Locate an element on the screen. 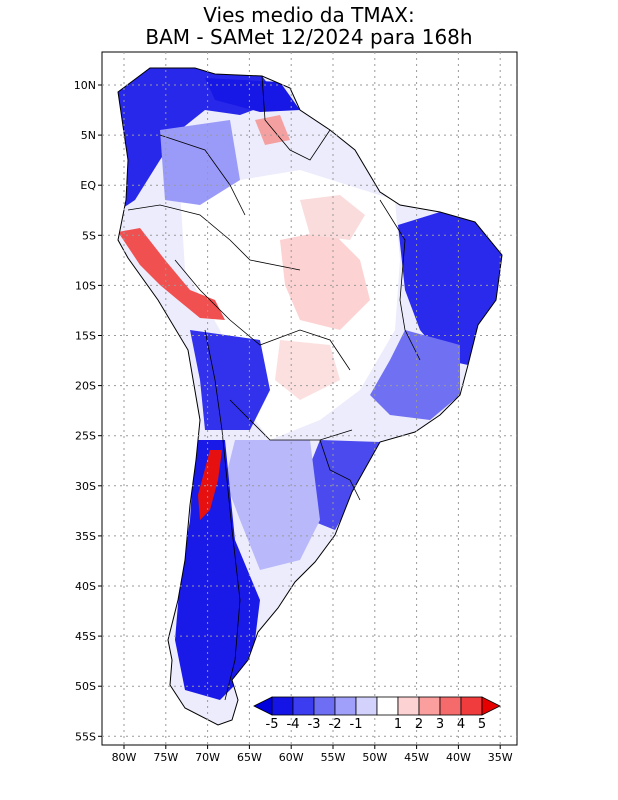 This screenshot has width=618, height=800. colorbar-bins is located at coordinates (377, 706).